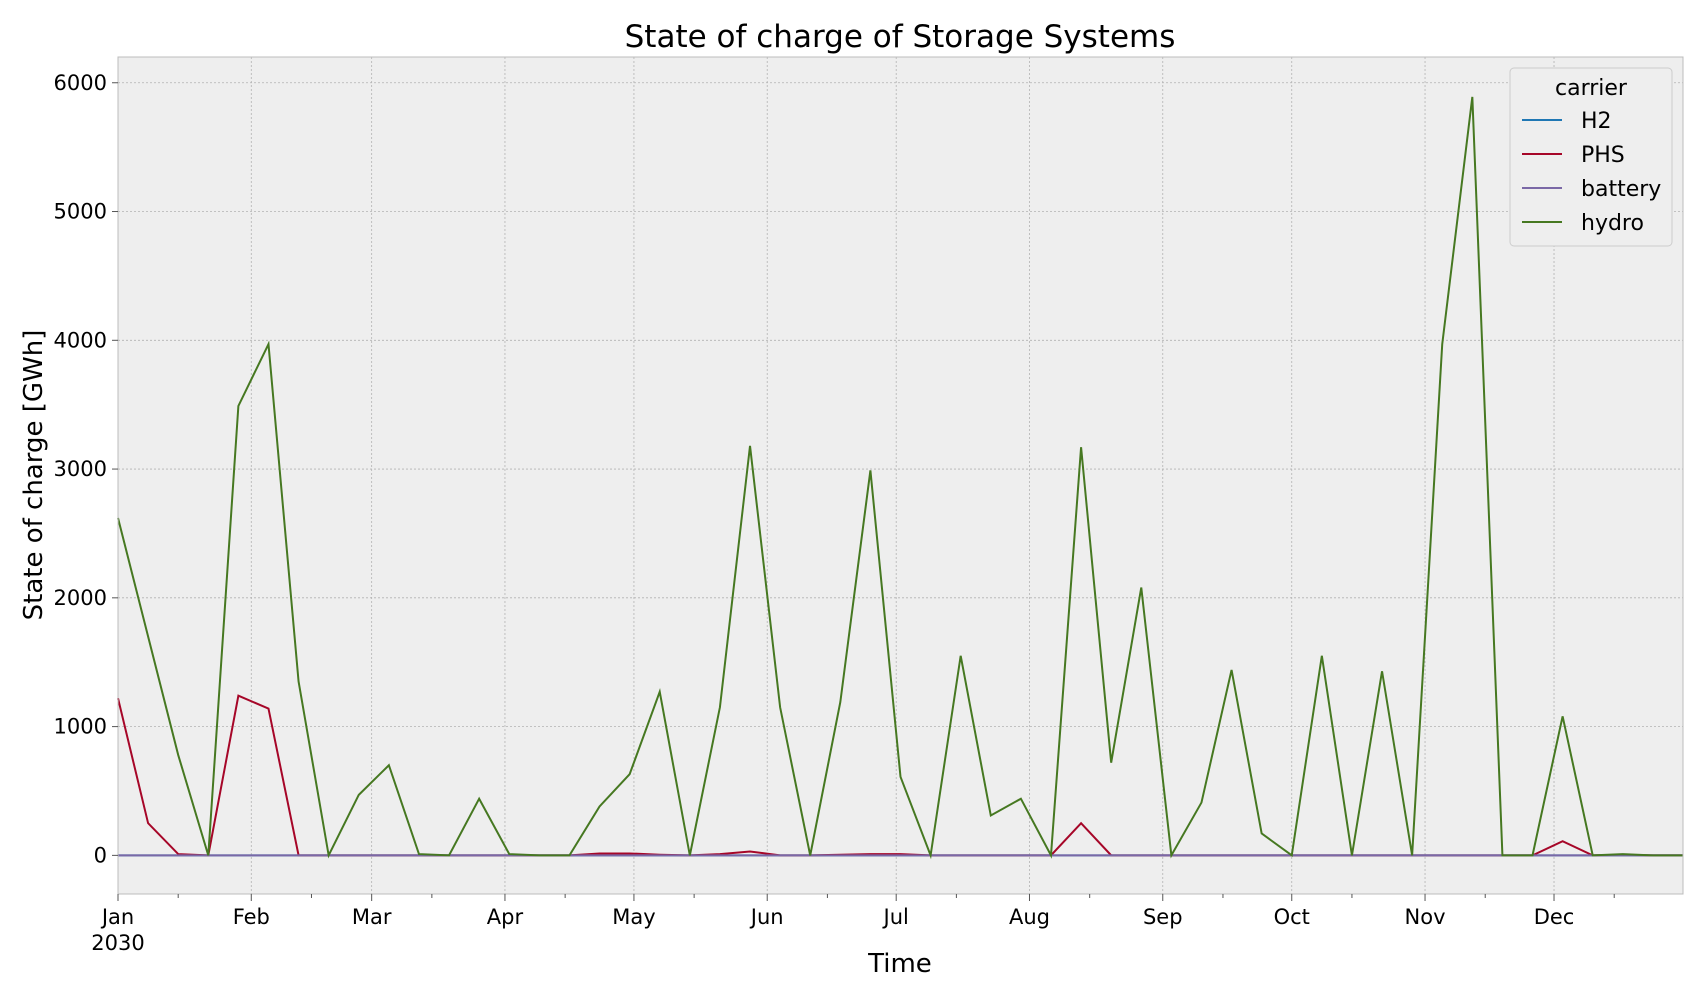 The height and width of the screenshot is (1000, 1700). What do you see at coordinates (372, 917) in the screenshot?
I see `x-tick-label: Mar` at bounding box center [372, 917].